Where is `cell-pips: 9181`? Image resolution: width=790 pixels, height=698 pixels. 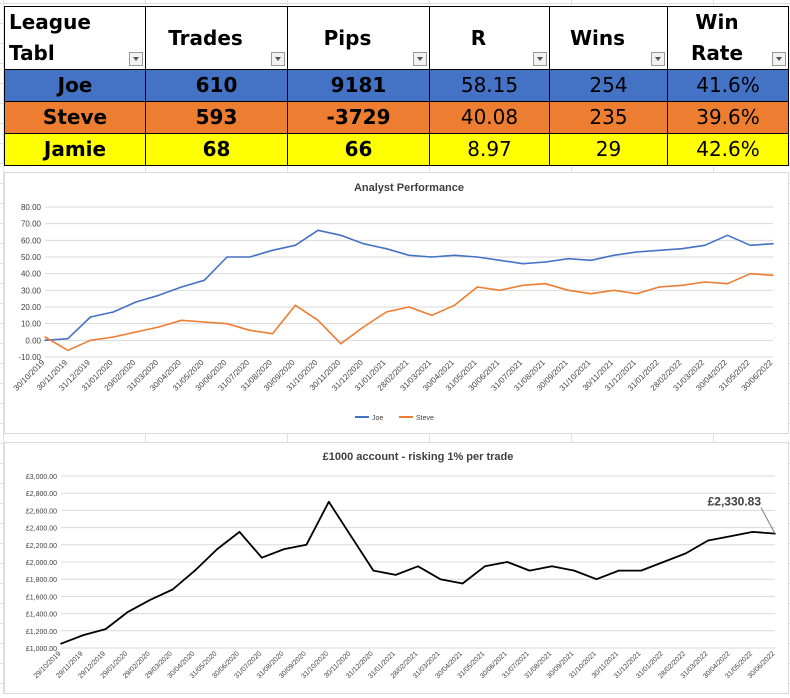
cell-pips: 9181 is located at coordinates (358, 85).